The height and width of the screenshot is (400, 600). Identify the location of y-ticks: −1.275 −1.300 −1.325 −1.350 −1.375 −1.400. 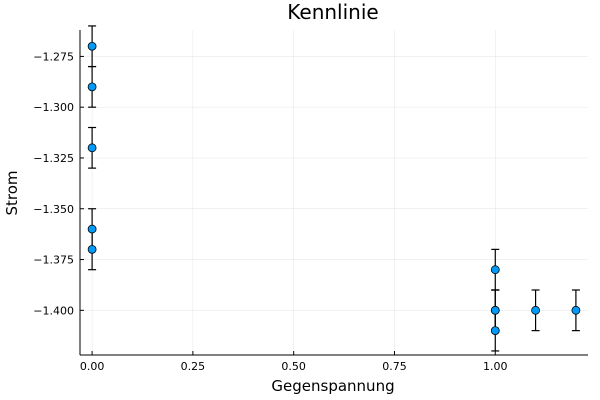
(58, 183).